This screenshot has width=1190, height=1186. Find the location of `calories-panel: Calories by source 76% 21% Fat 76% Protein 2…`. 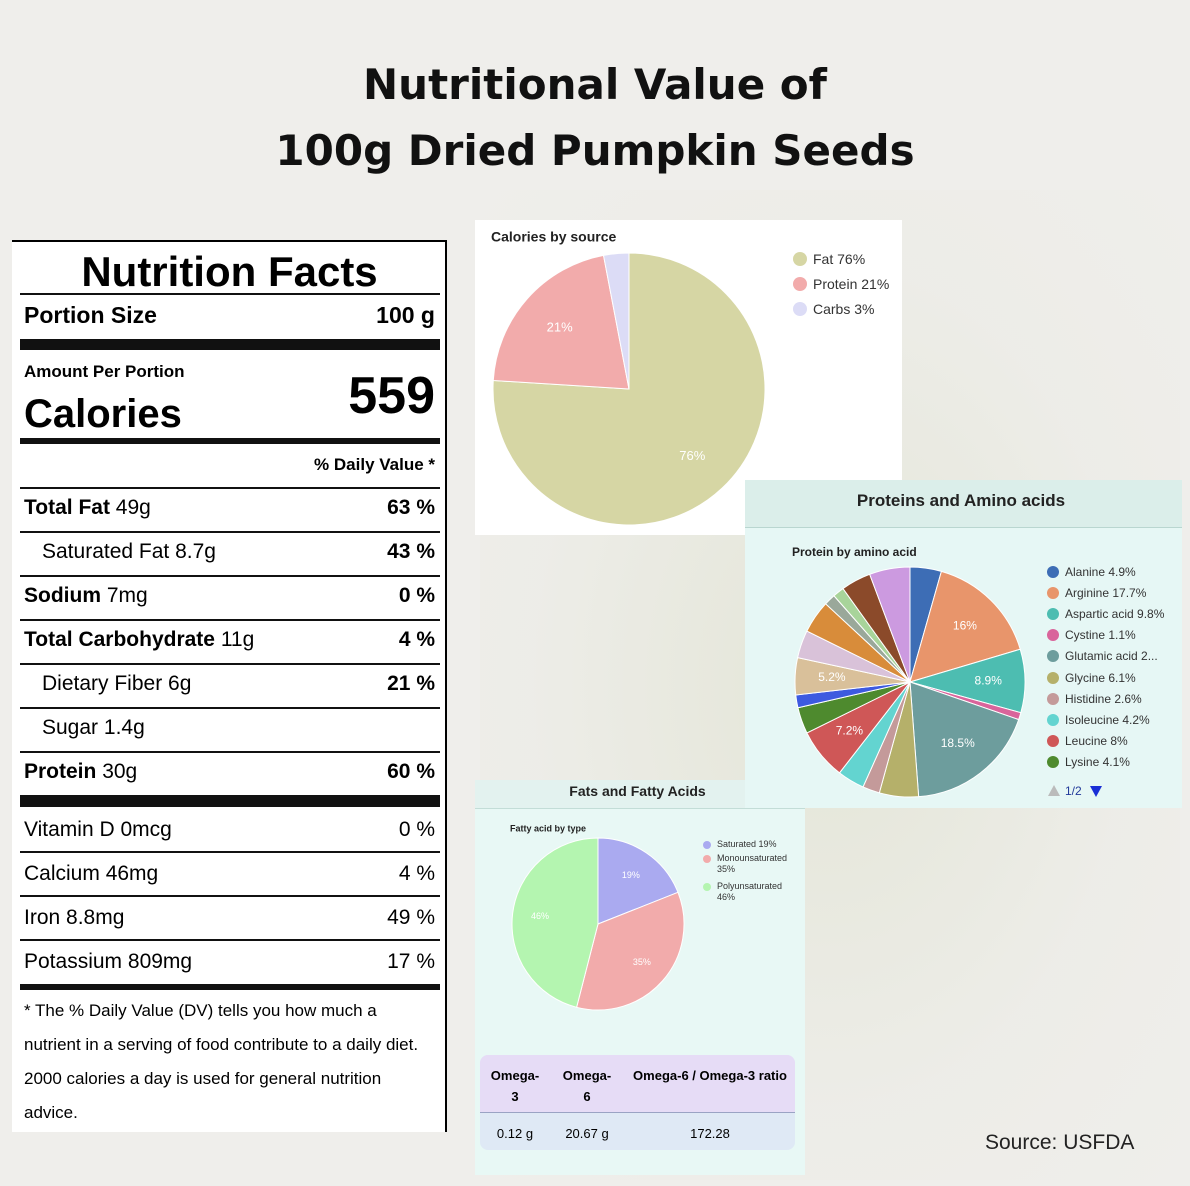

calories-panel: Calories by source 76% 21% Fat 76% Protein 2… is located at coordinates (688, 377).